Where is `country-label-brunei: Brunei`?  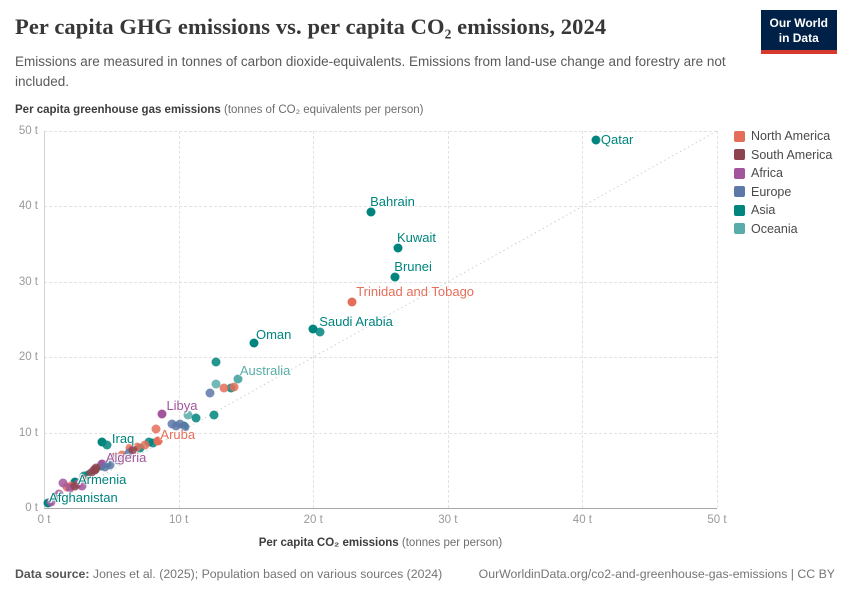 country-label-brunei: Brunei is located at coordinates (413, 267).